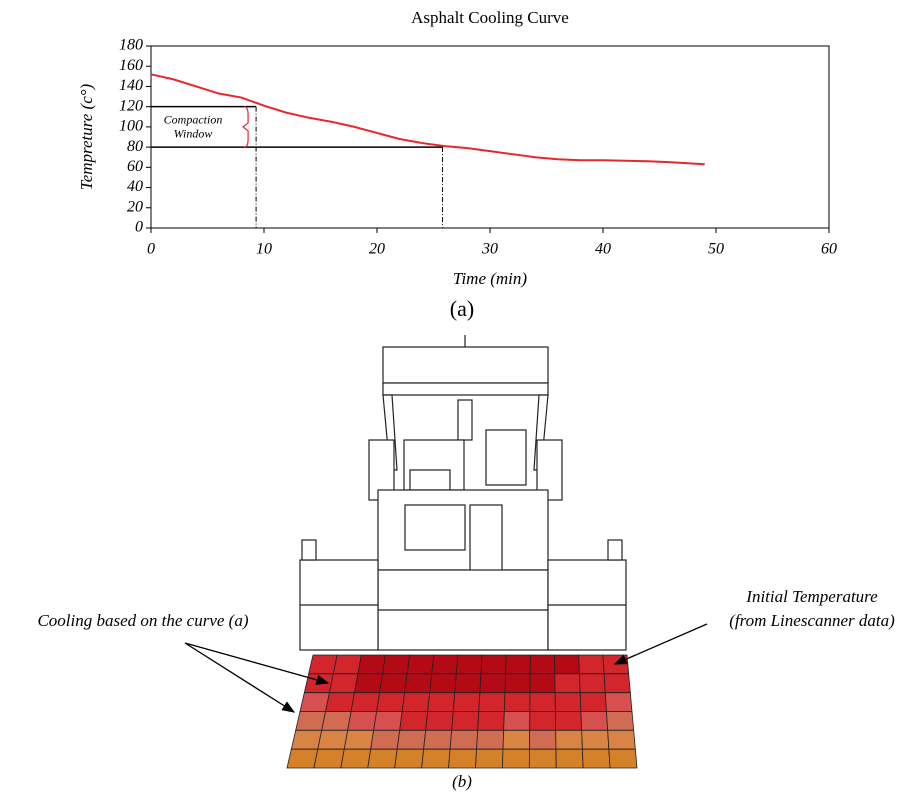 This screenshot has width=914, height=795. I want to click on y-tick-label: 0, so click(139, 227).